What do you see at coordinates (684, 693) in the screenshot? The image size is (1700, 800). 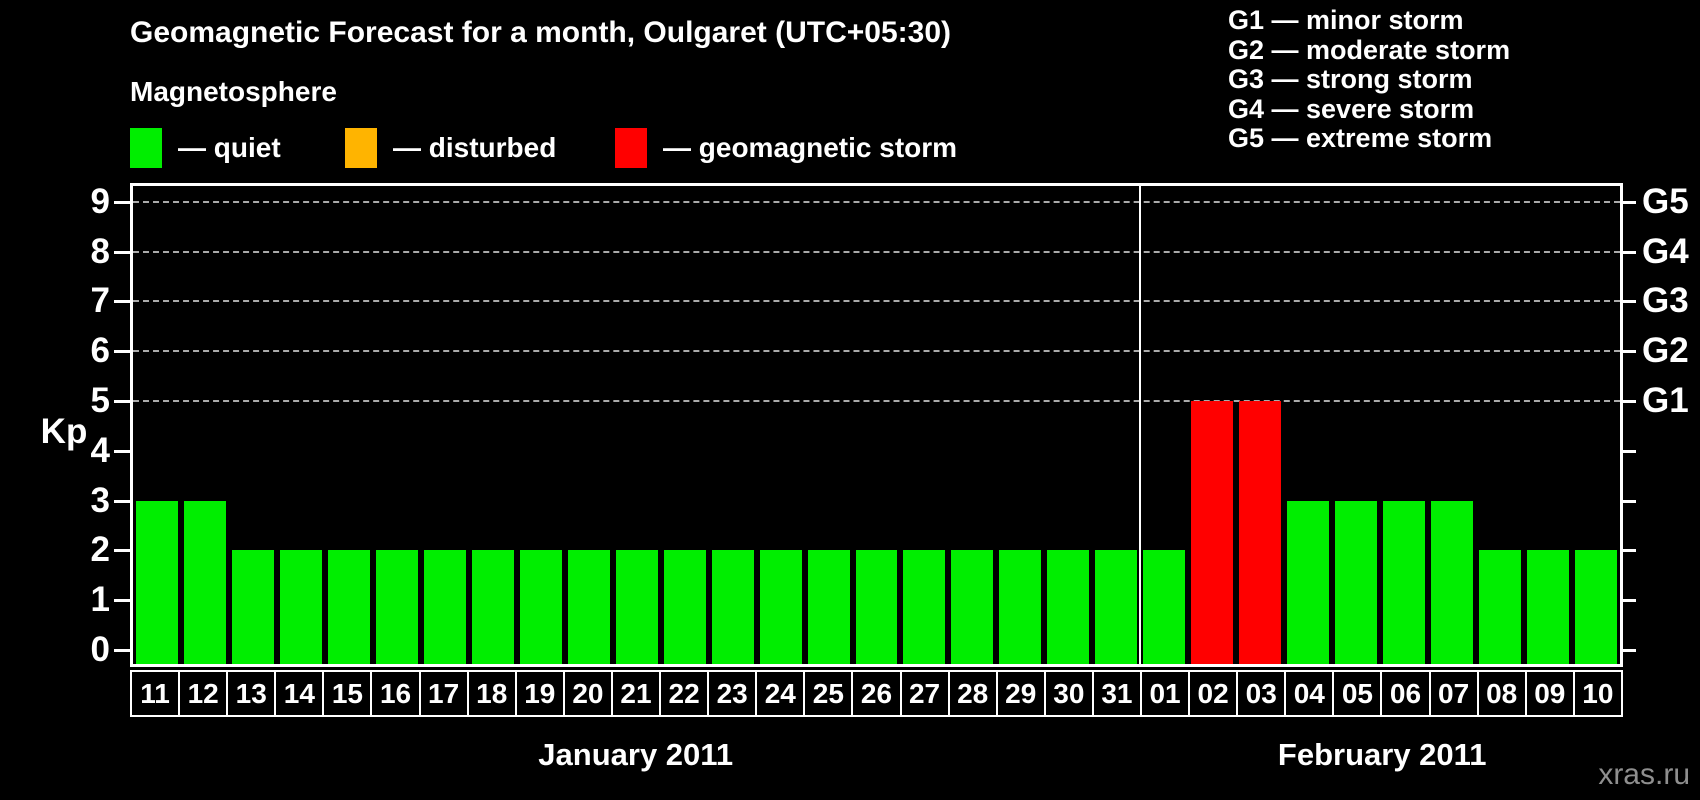 I see `day-label-cell: 22` at bounding box center [684, 693].